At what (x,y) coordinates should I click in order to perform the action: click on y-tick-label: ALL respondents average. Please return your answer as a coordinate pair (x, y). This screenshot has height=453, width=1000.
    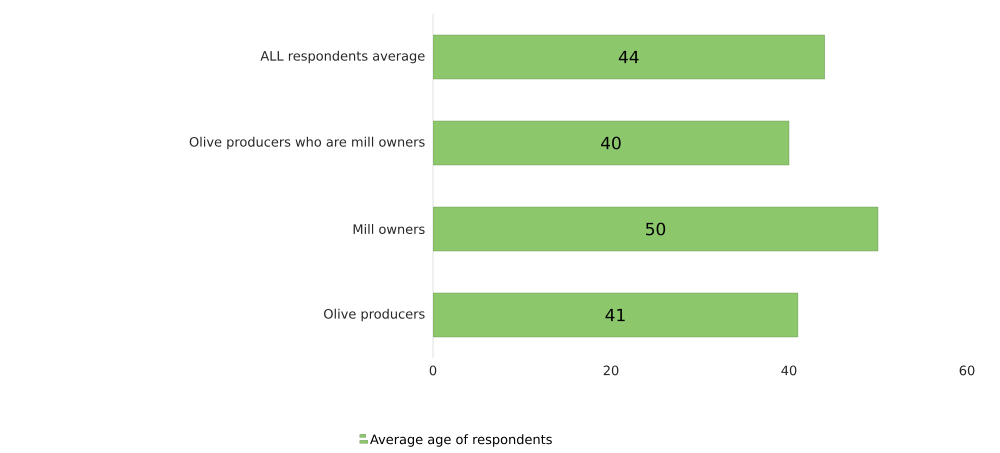
    Looking at the image, I should click on (342, 57).